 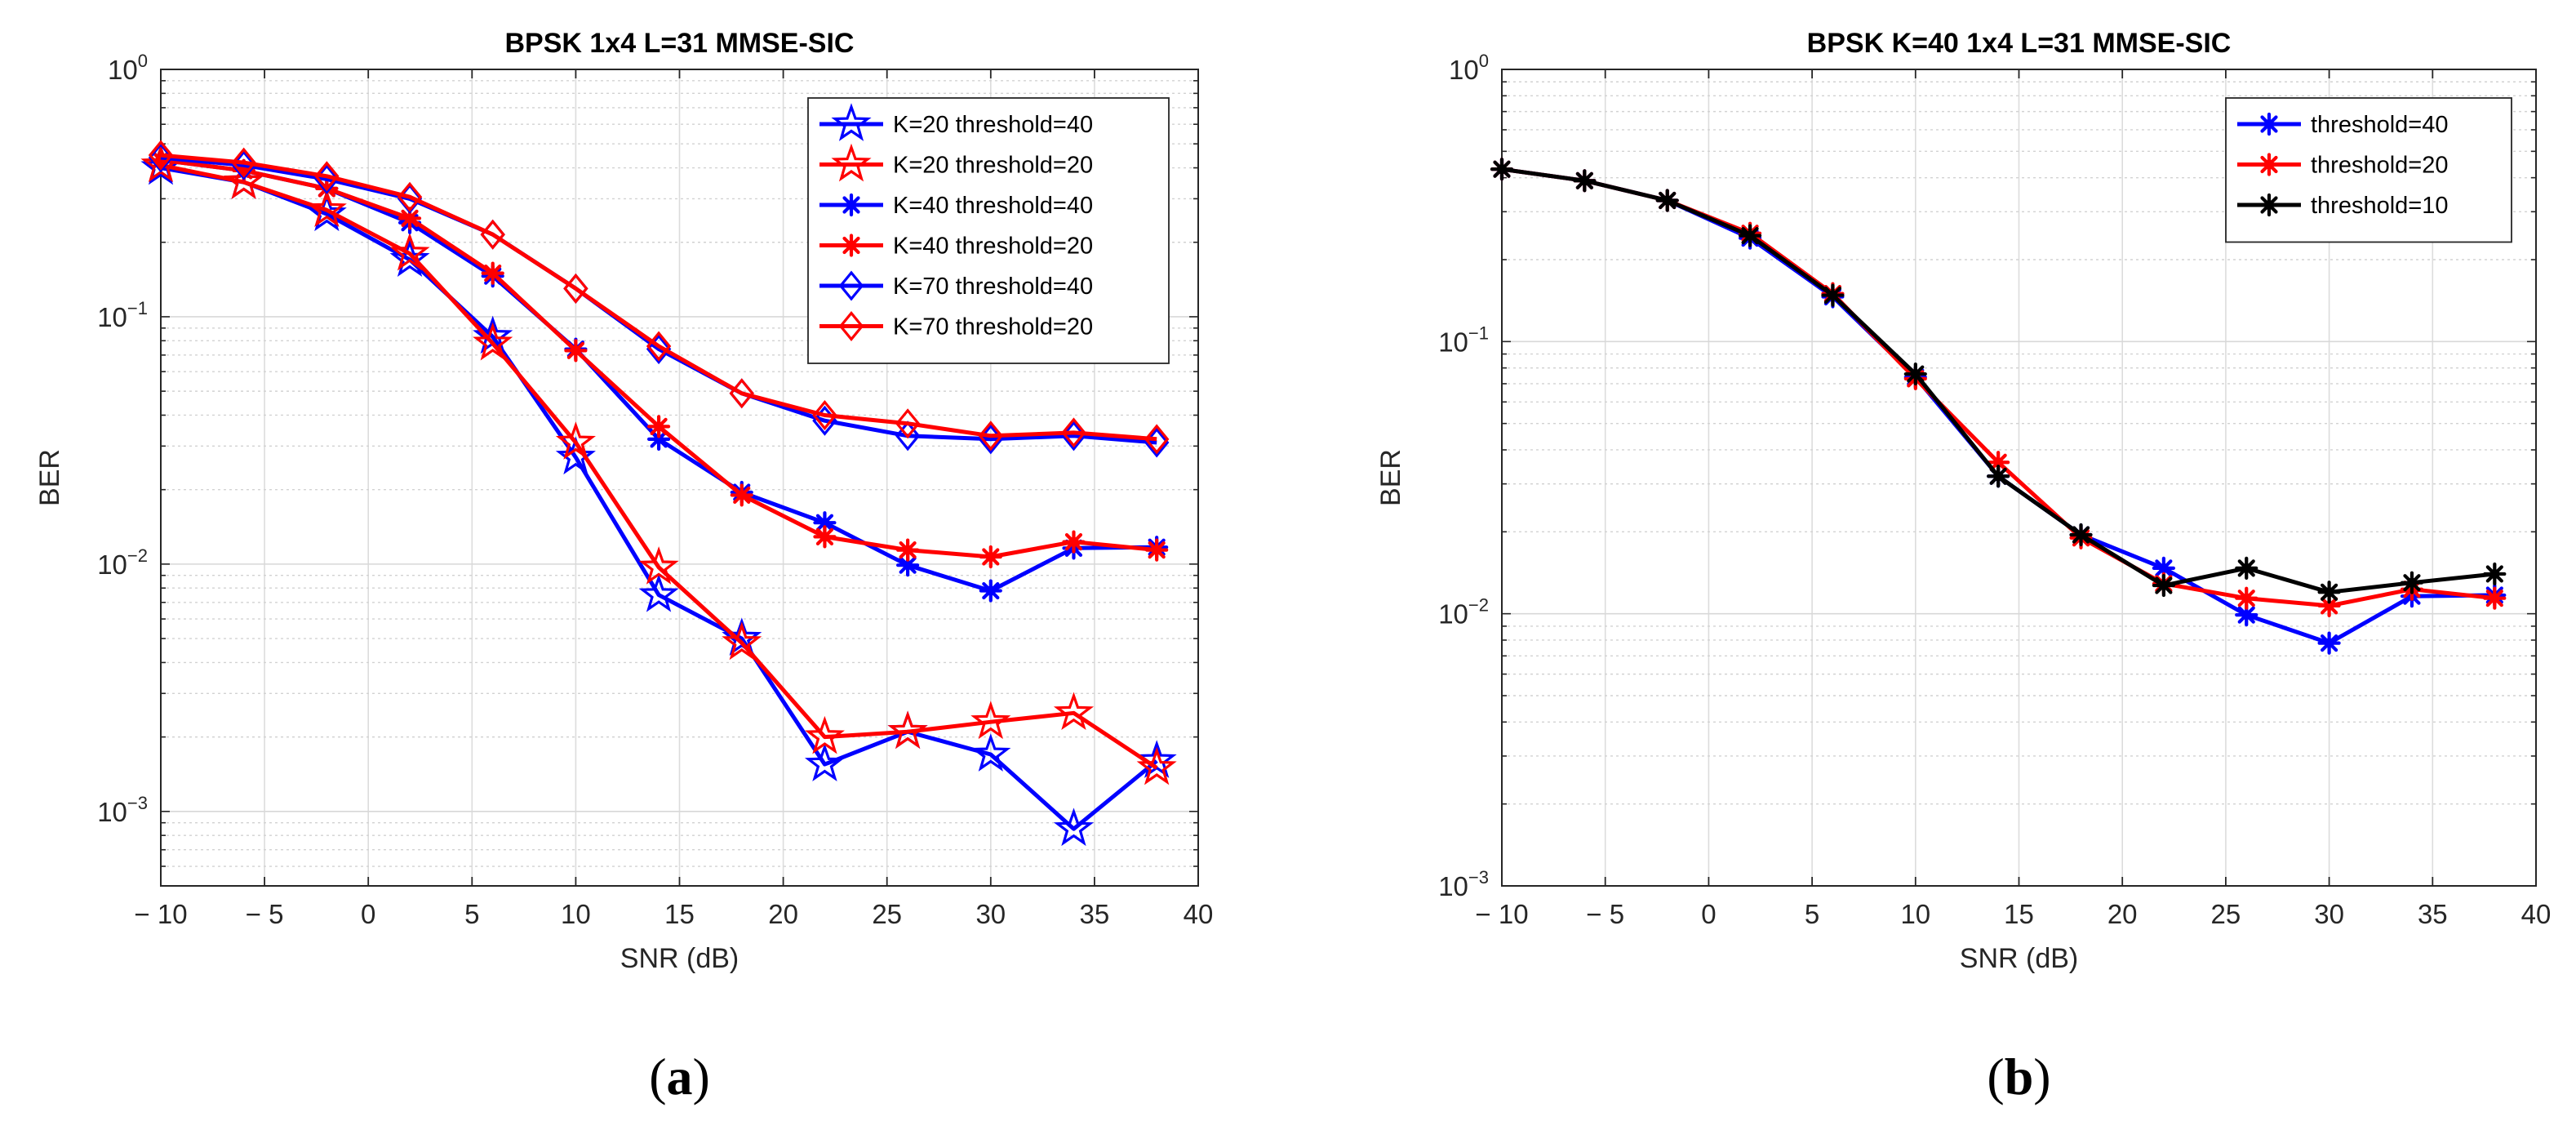 What do you see at coordinates (887, 914) in the screenshot?
I see `x-tick-label: 25` at bounding box center [887, 914].